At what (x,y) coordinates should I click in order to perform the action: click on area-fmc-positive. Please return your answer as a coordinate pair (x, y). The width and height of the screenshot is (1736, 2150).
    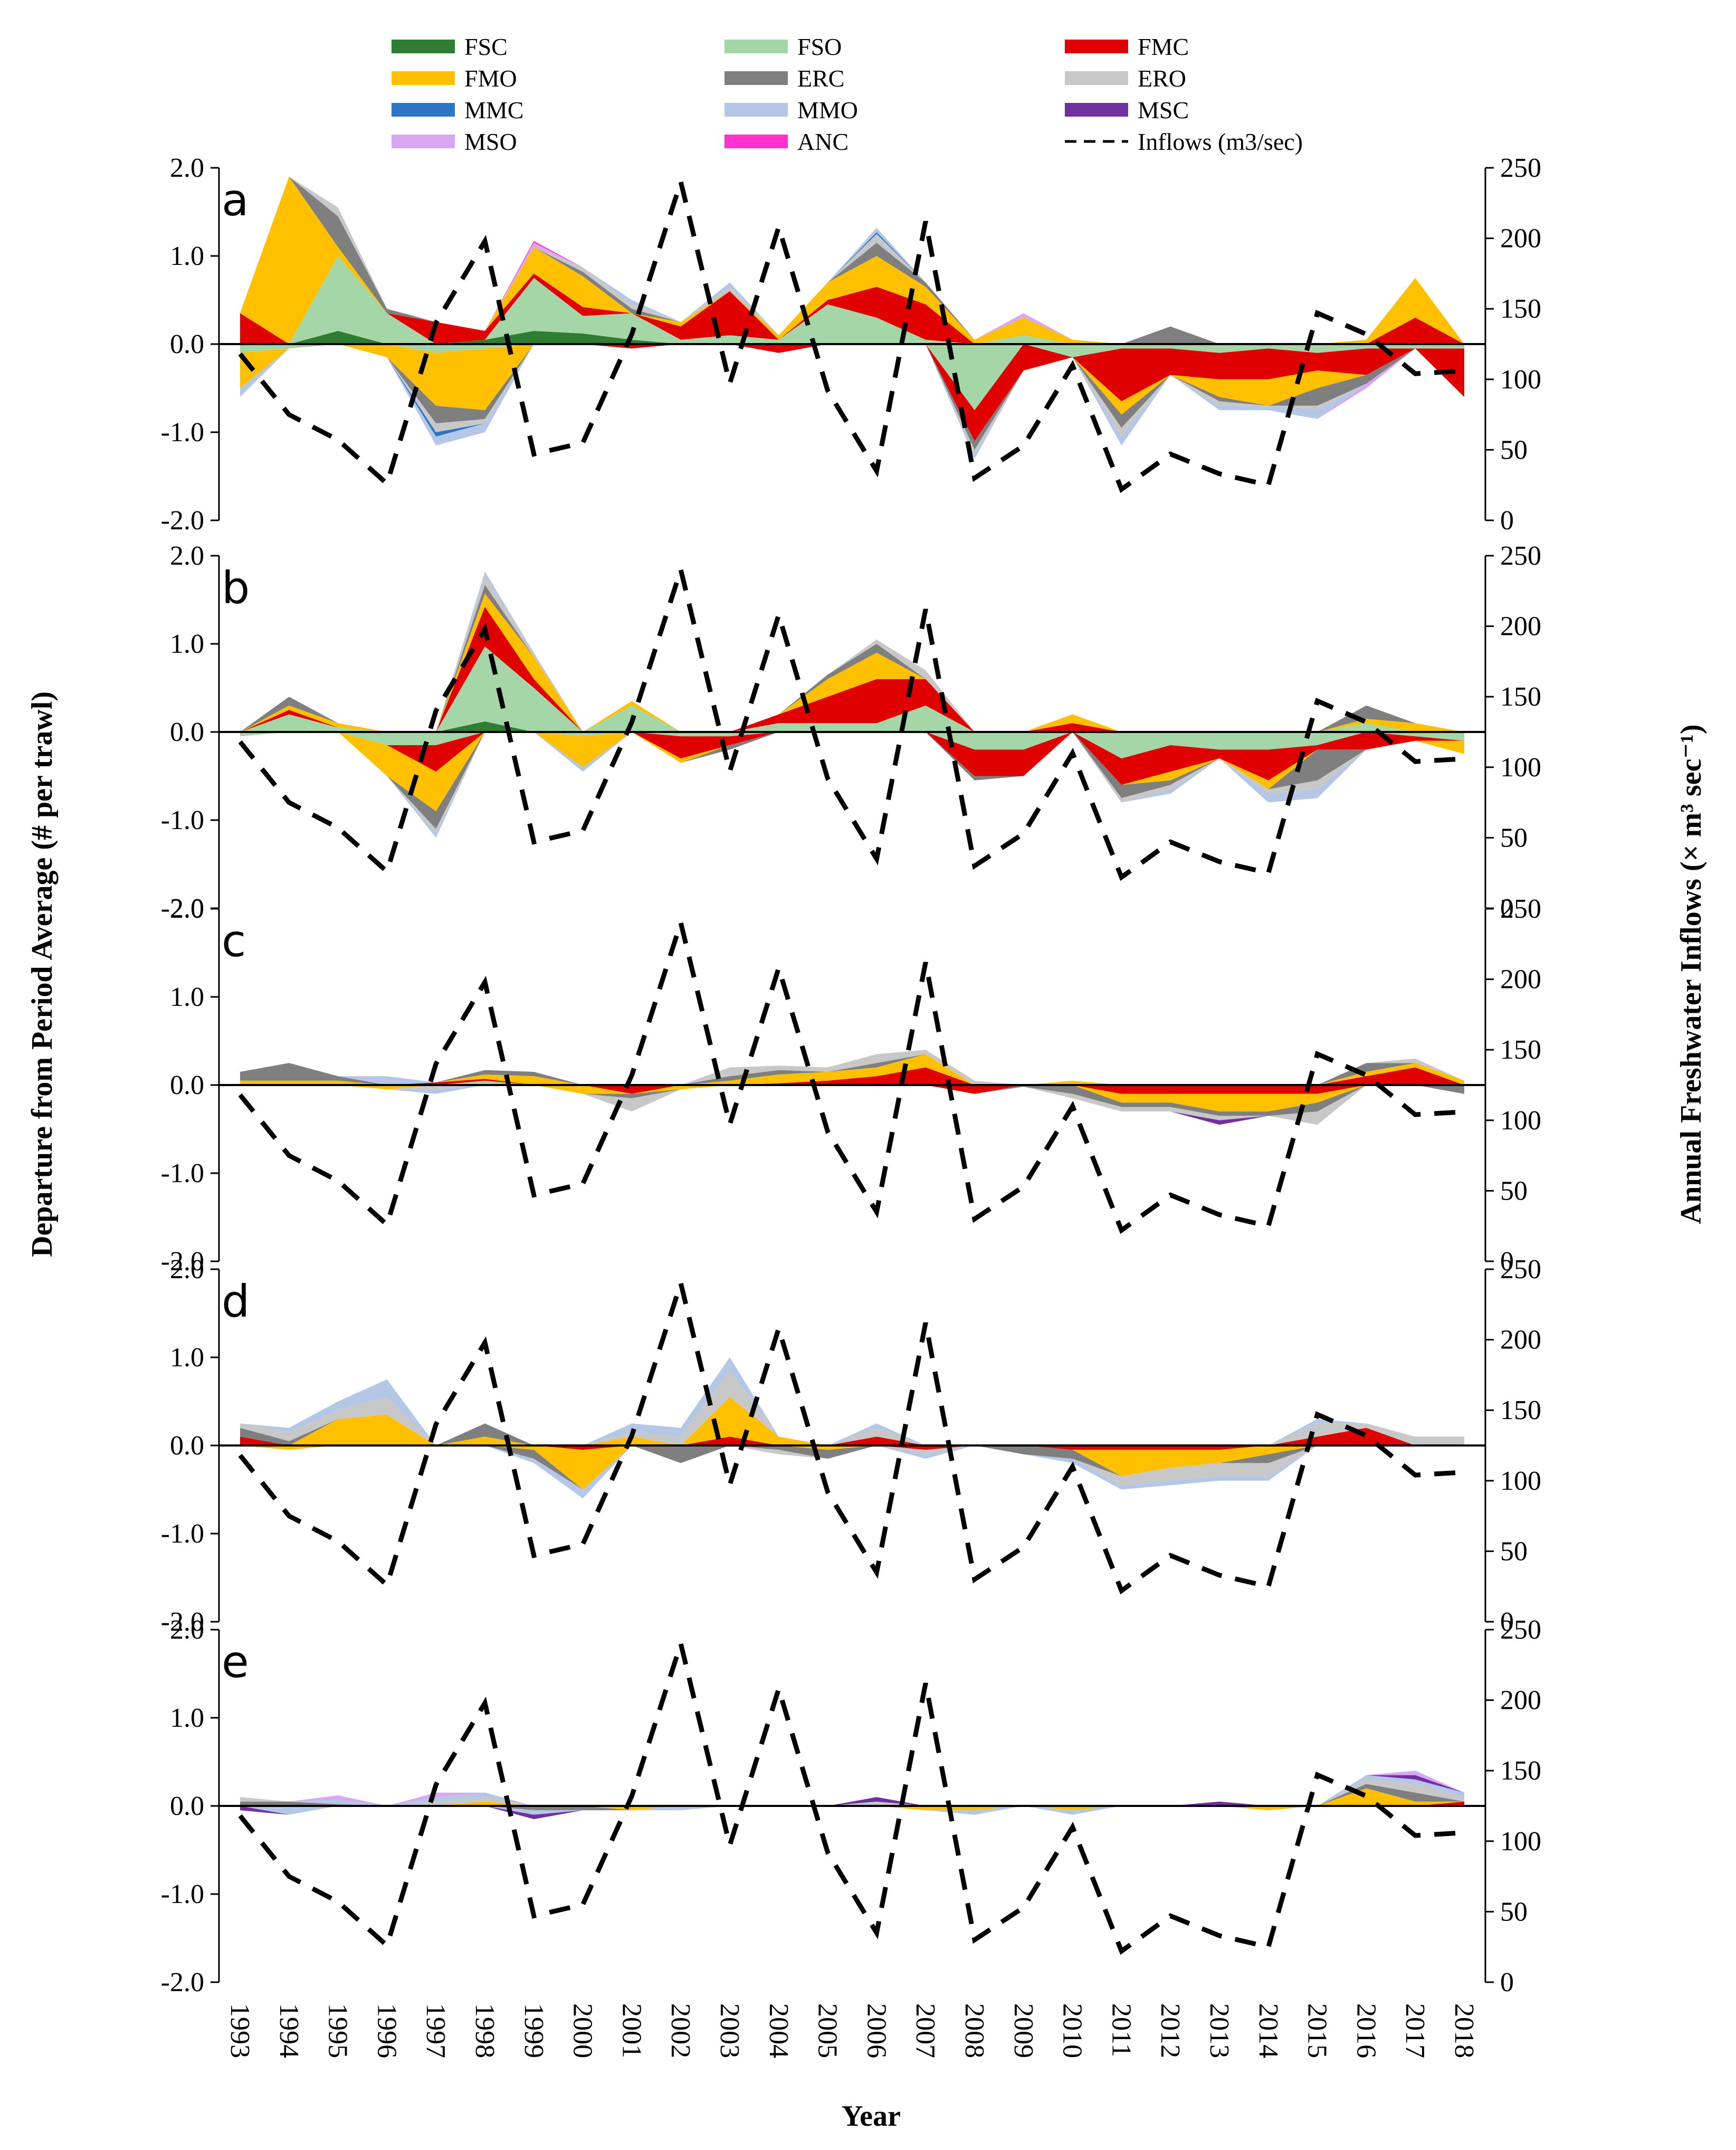
    Looking at the image, I should click on (852, 1436).